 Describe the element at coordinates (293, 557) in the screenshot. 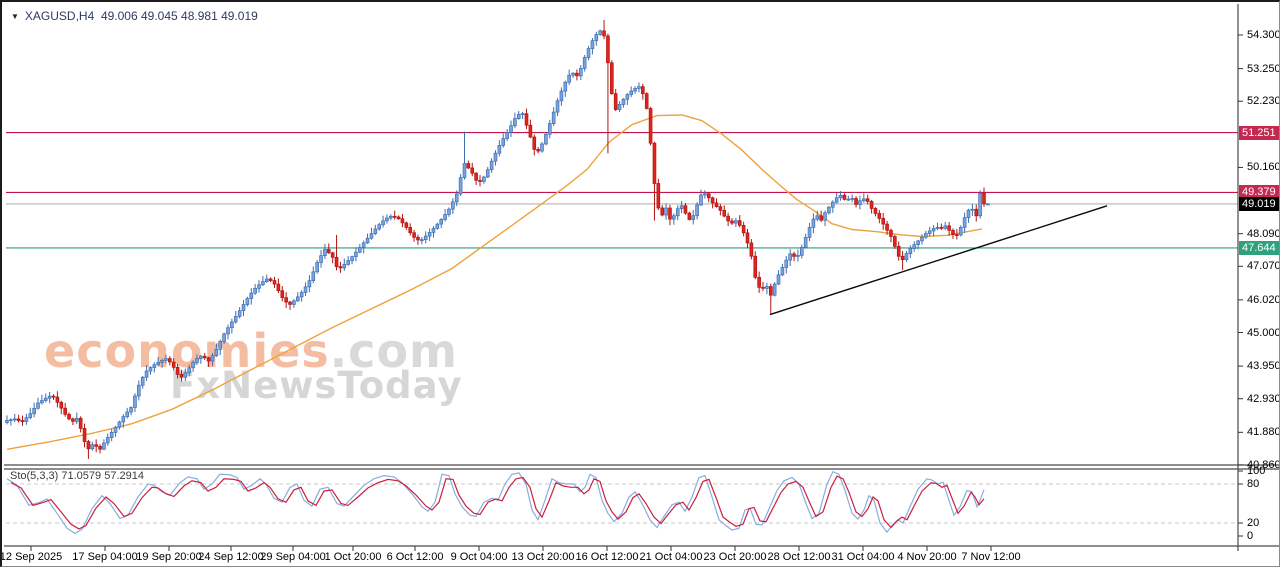

I see `time-axis-label: 29 Sep 04:00` at that location.